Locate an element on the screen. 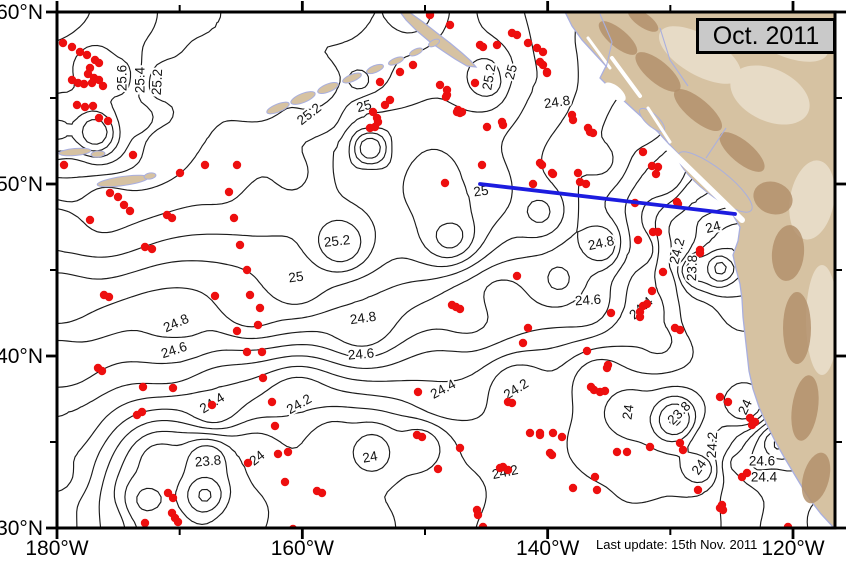 The width and height of the screenshot is (849, 564). contour-line-25.6 is located at coordinates (85, 131).